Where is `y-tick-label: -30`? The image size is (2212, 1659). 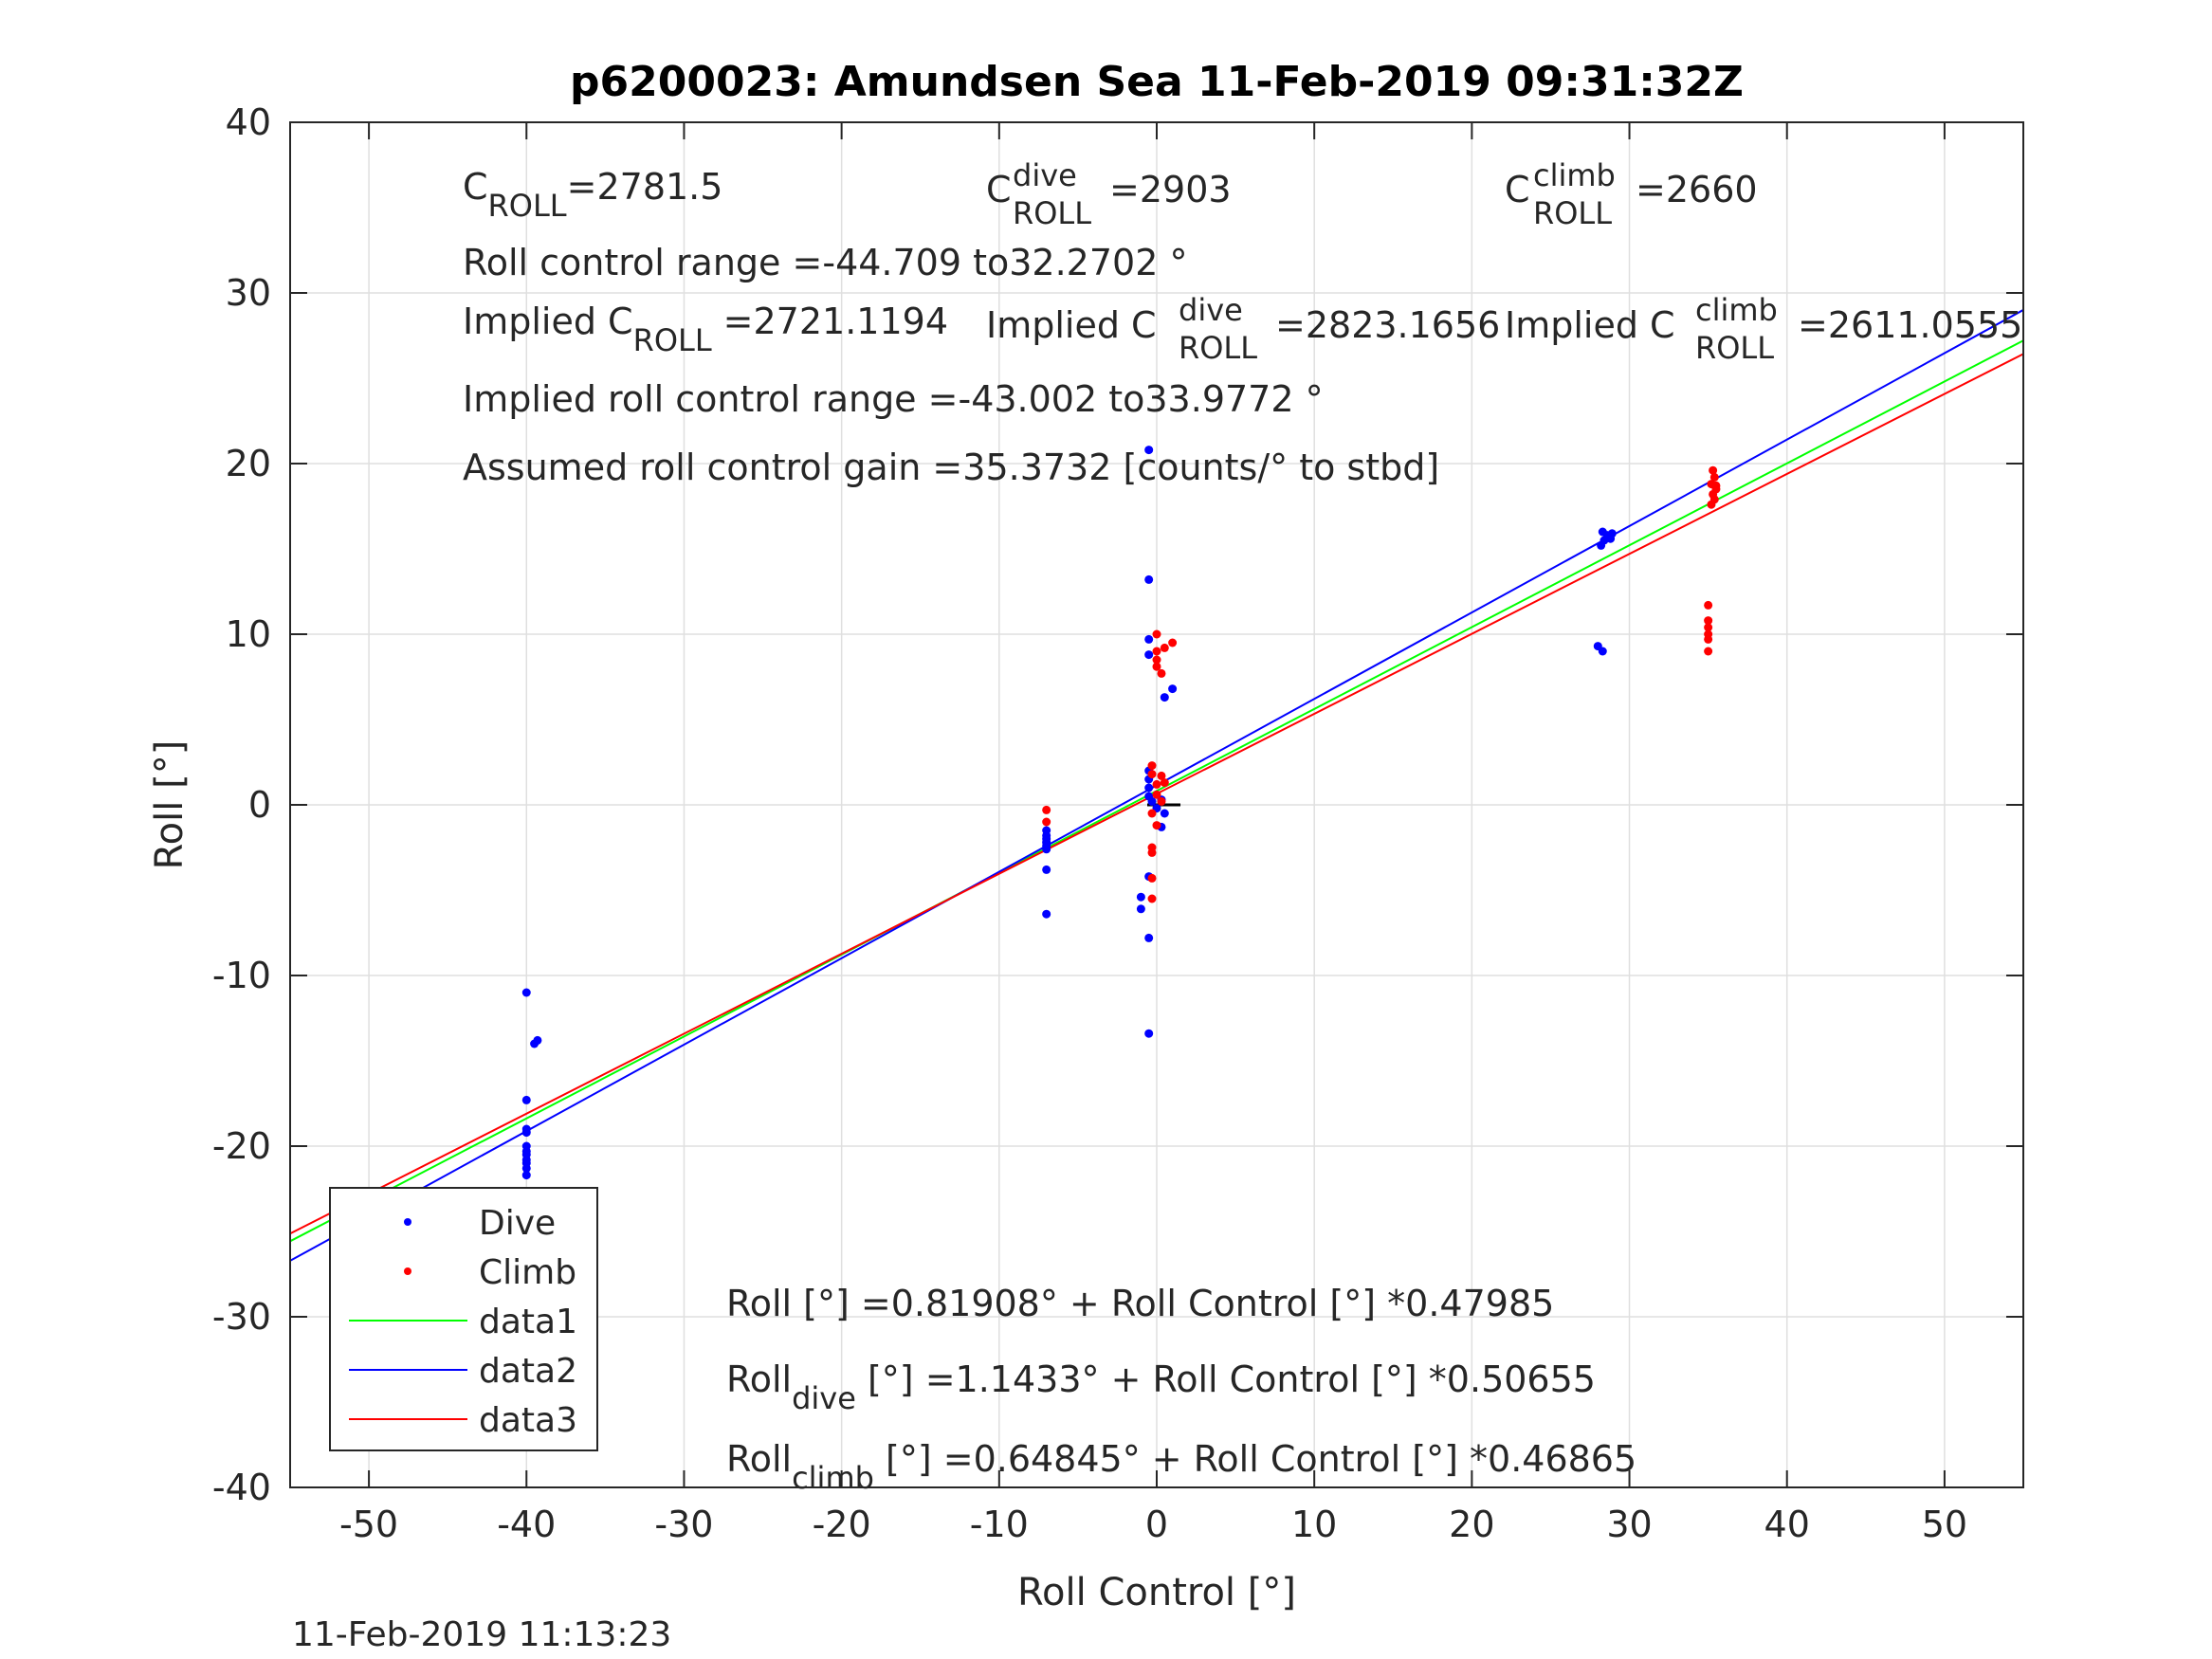 y-tick-label: -30 is located at coordinates (241, 1317).